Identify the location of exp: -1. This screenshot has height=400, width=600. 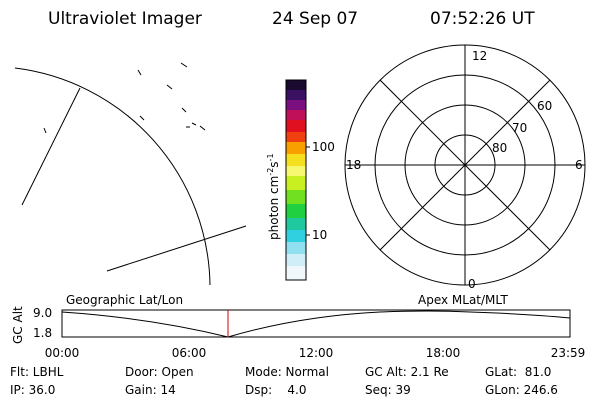
(270, 157).